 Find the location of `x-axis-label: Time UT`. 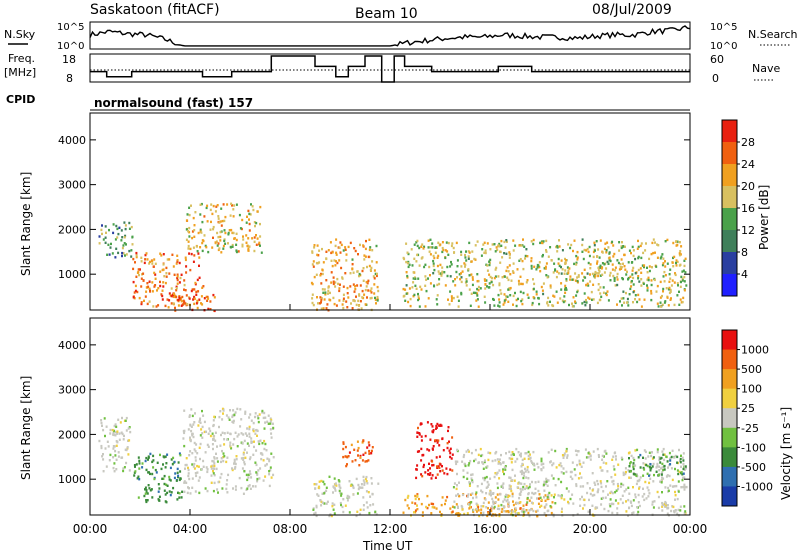

x-axis-label: Time UT is located at coordinates (387, 546).